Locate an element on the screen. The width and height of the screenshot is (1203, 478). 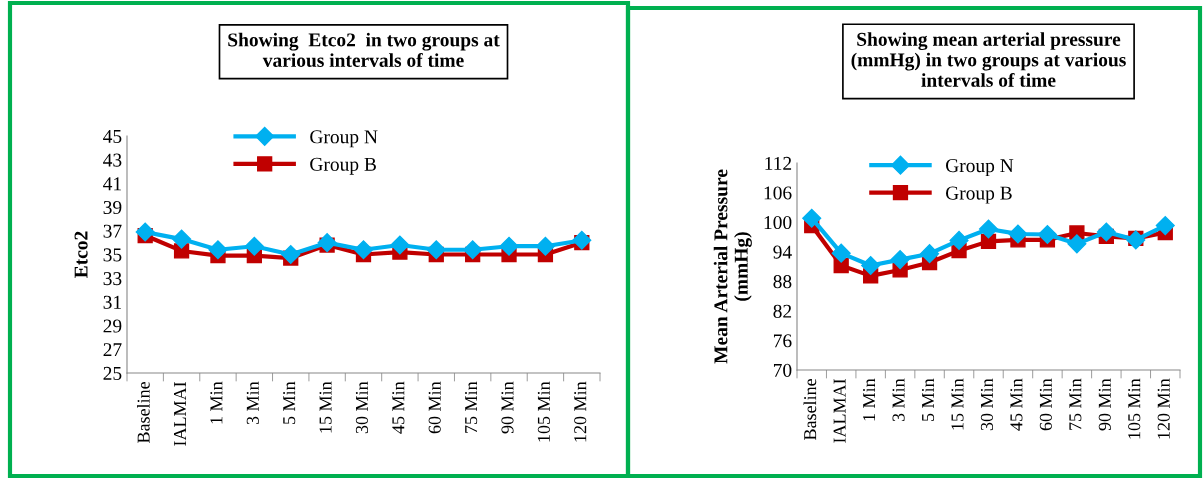
y-tick-label: 25 is located at coordinates (112, 373).